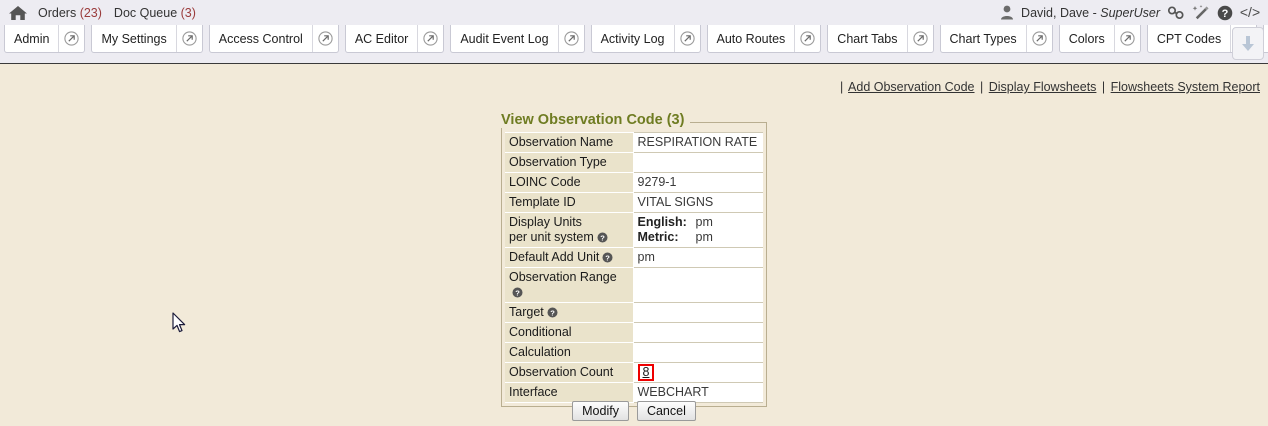  Describe the element at coordinates (646, 257) in the screenshot. I see `row-value-text: pm` at that location.